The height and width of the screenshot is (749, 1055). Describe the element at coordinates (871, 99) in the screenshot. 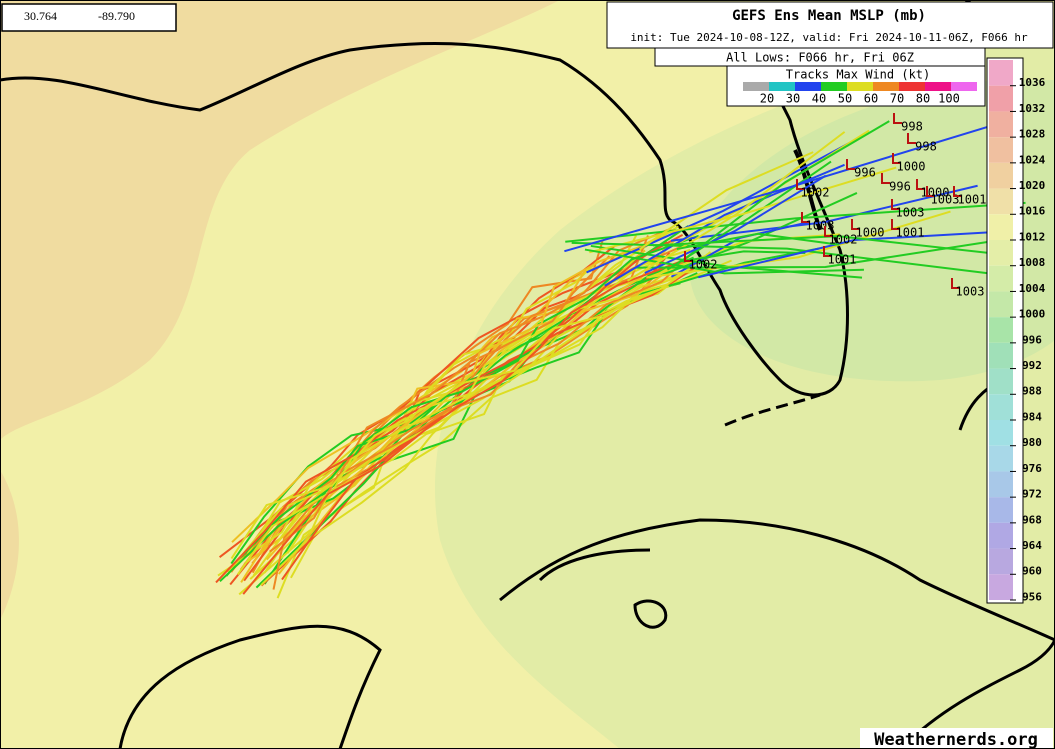

I see `wind-label: 60` at that location.